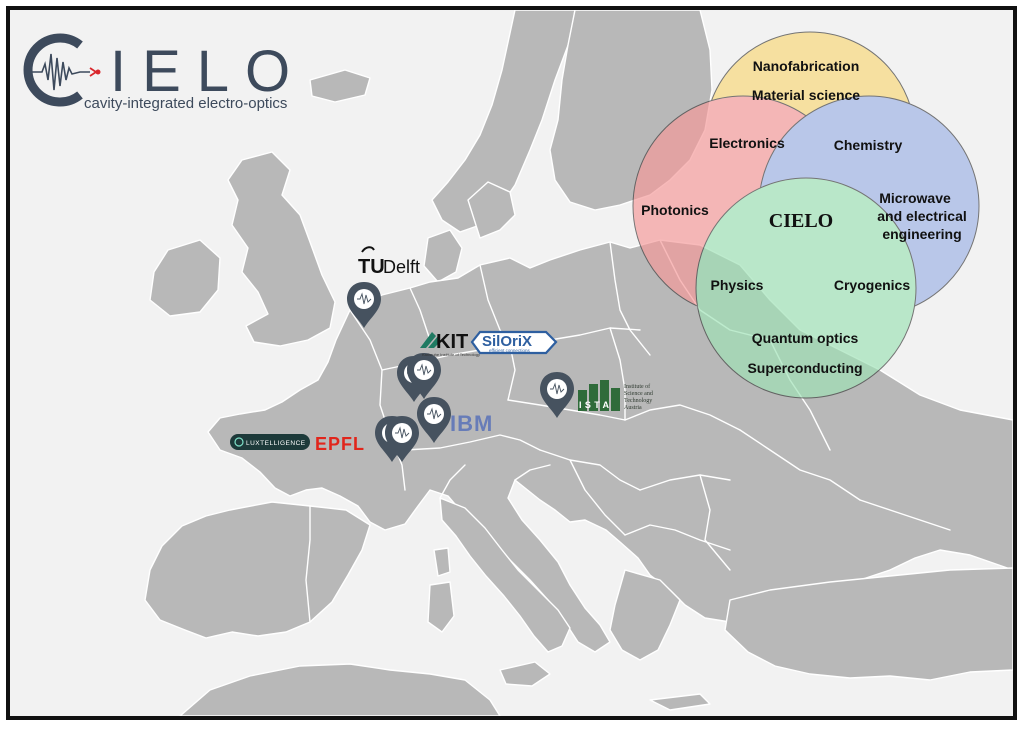  What do you see at coordinates (340, 689) in the screenshot?
I see `north-africa` at bounding box center [340, 689].